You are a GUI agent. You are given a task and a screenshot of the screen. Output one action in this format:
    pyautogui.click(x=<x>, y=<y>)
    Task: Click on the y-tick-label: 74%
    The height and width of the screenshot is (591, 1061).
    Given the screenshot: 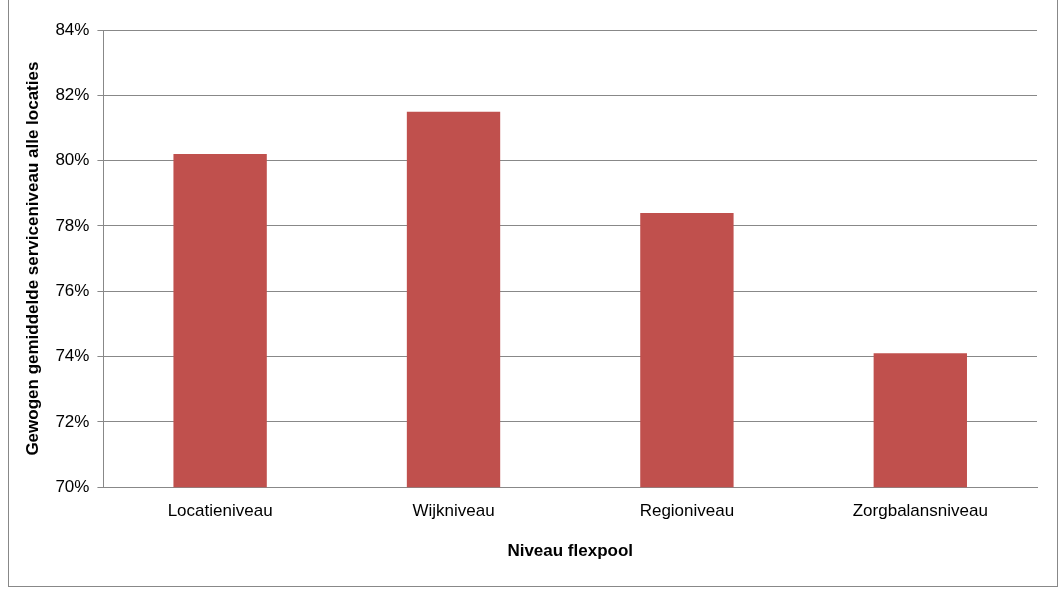 What is the action you would take?
    pyautogui.click(x=72, y=356)
    